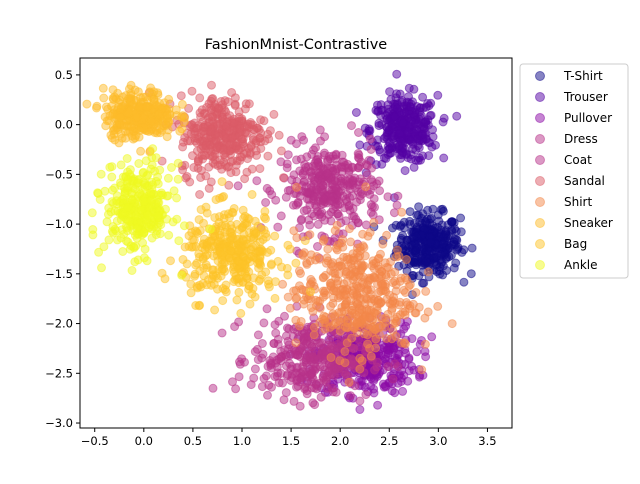 The height and width of the screenshot is (484, 640). I want to click on x-tick-label: 3.0, so click(438, 441).